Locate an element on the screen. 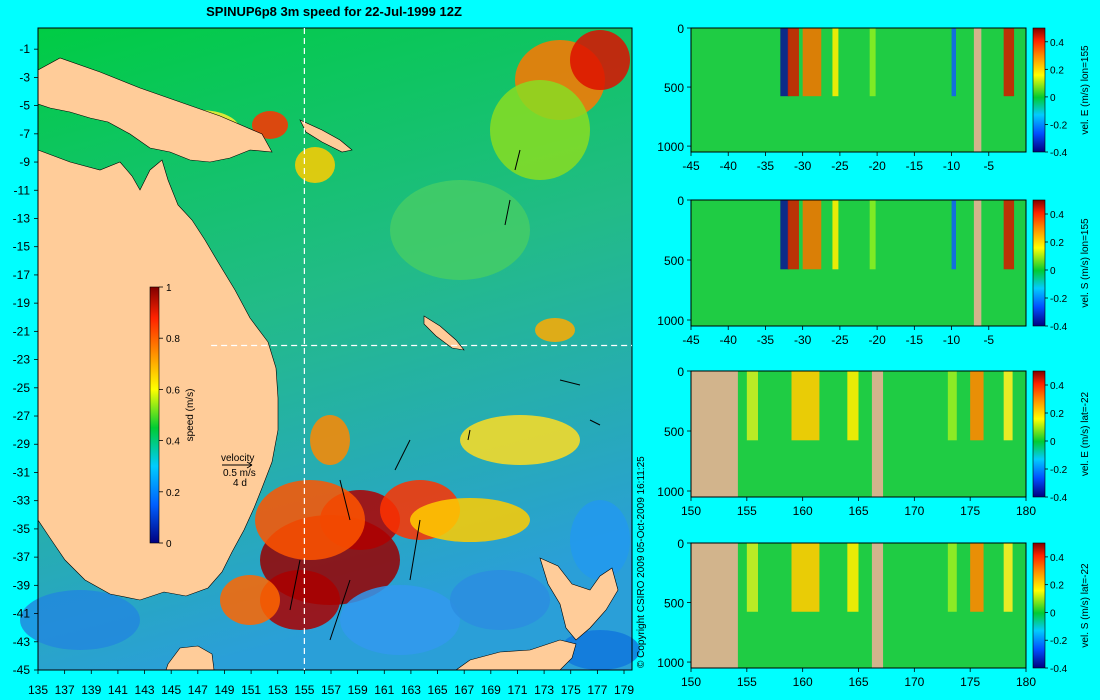 This screenshot has width=1100, height=700. map-cbar-tick-label: 0.8 is located at coordinates (173, 339).